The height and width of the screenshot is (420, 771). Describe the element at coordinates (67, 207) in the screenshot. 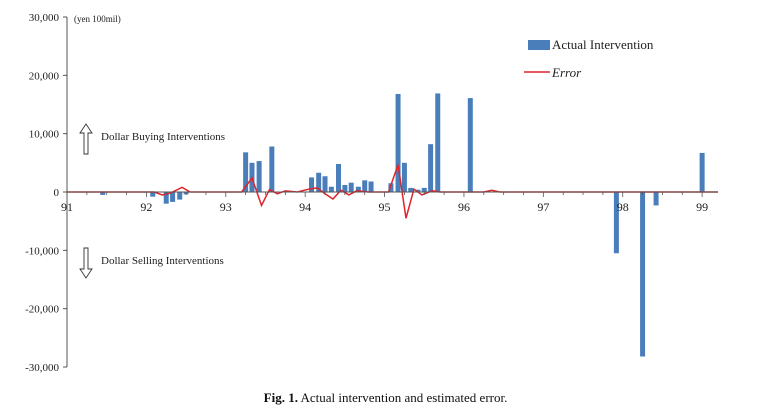

I see `x-tick-label: 91` at that location.